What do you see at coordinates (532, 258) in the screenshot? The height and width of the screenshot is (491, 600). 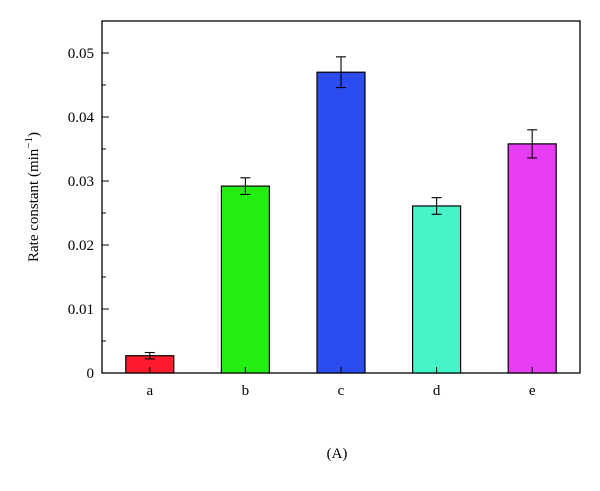 I see `bar-e` at bounding box center [532, 258].